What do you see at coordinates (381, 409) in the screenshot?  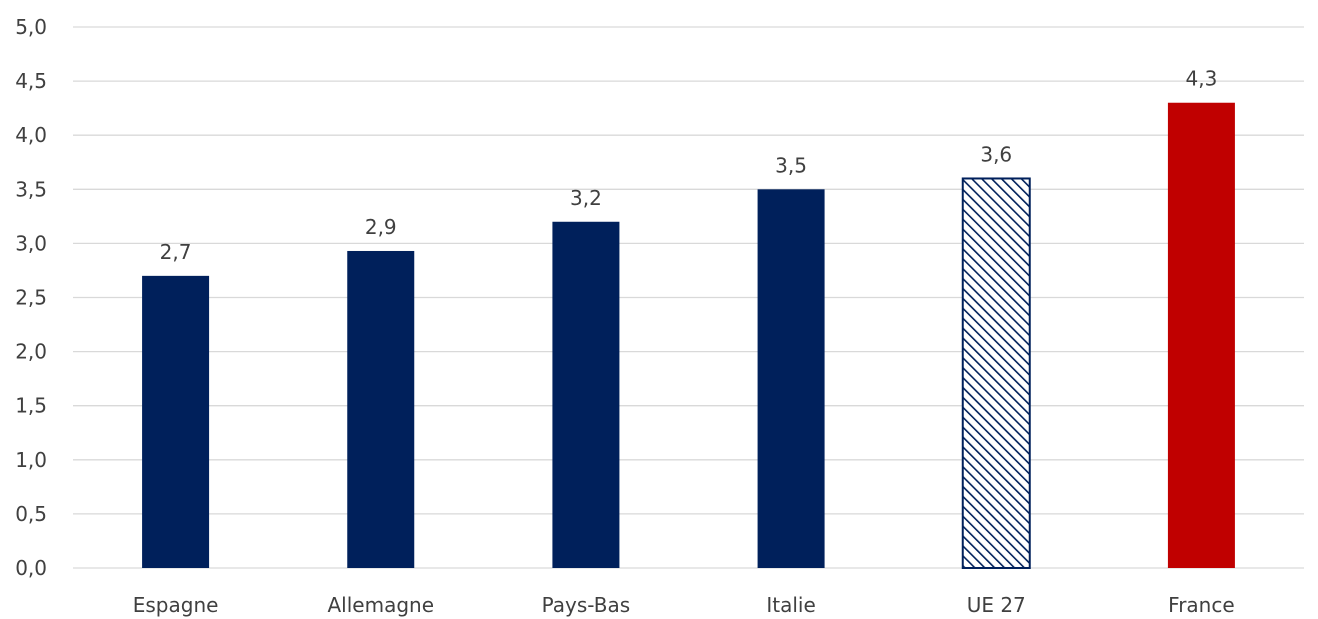 I see `bar-allemagne` at bounding box center [381, 409].